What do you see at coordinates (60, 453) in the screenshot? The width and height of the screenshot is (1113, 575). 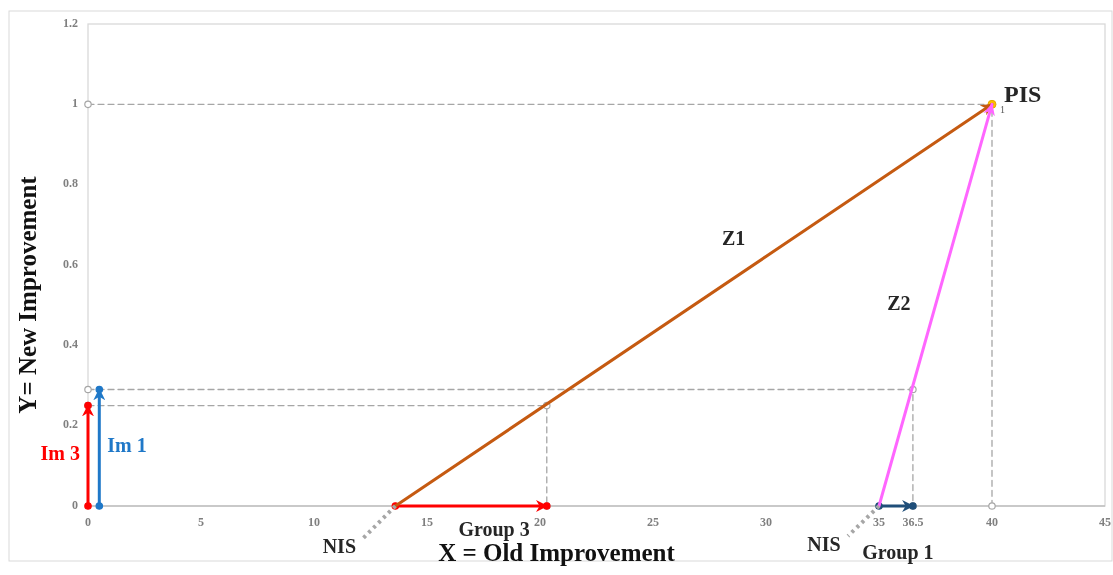 I see `series-label: Im 3` at bounding box center [60, 453].